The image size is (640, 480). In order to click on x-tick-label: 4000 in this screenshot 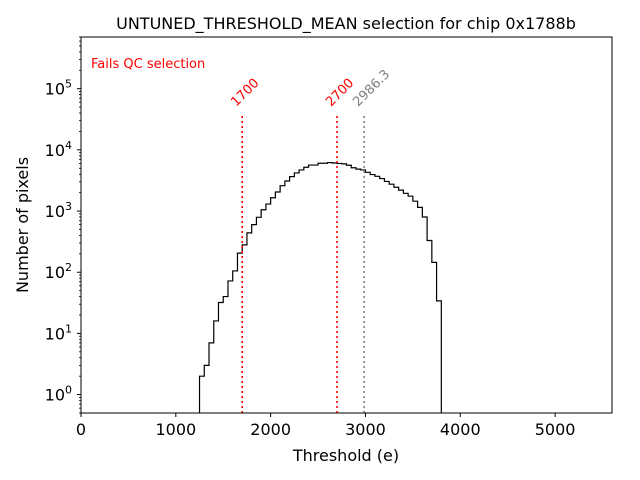, I will do `click(460, 429)`.